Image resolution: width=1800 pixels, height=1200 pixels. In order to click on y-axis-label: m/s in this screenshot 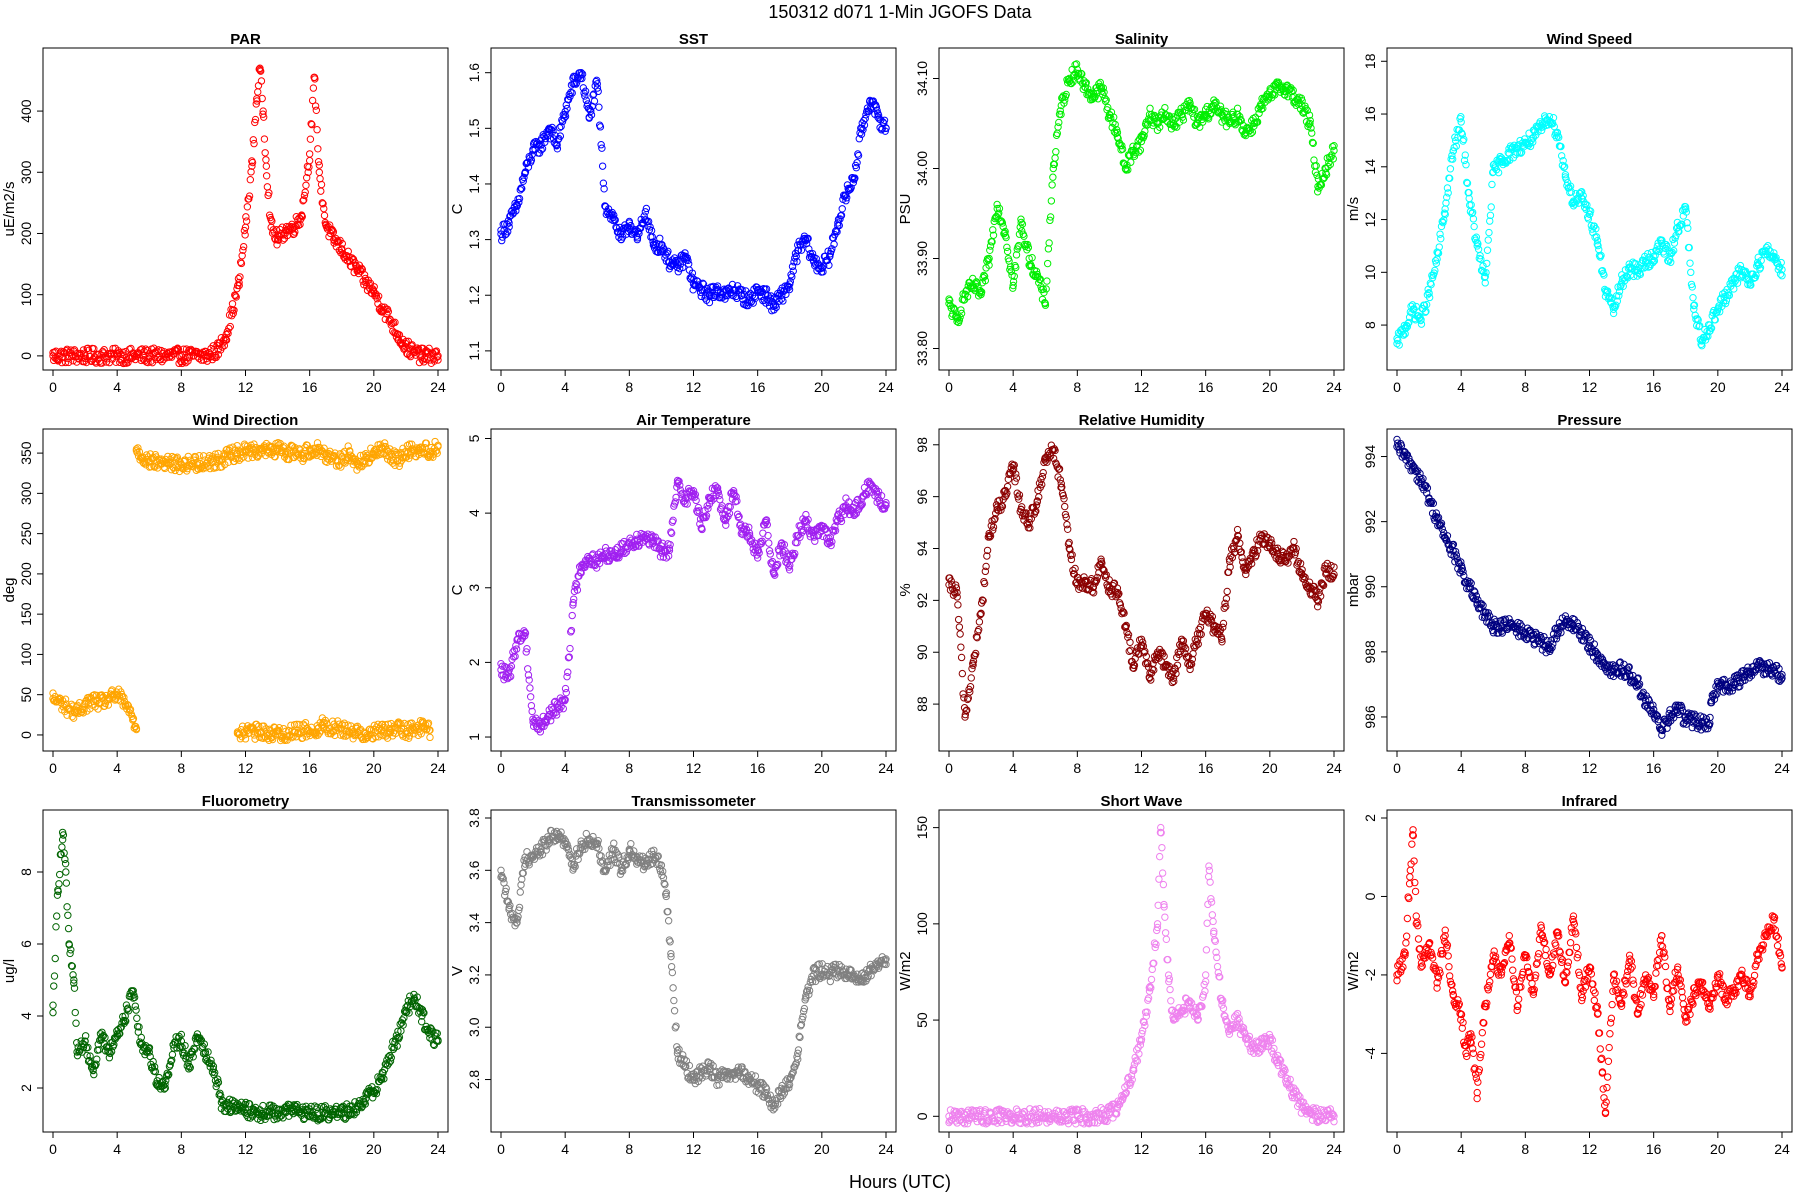, I will do `click(1353, 209)`.